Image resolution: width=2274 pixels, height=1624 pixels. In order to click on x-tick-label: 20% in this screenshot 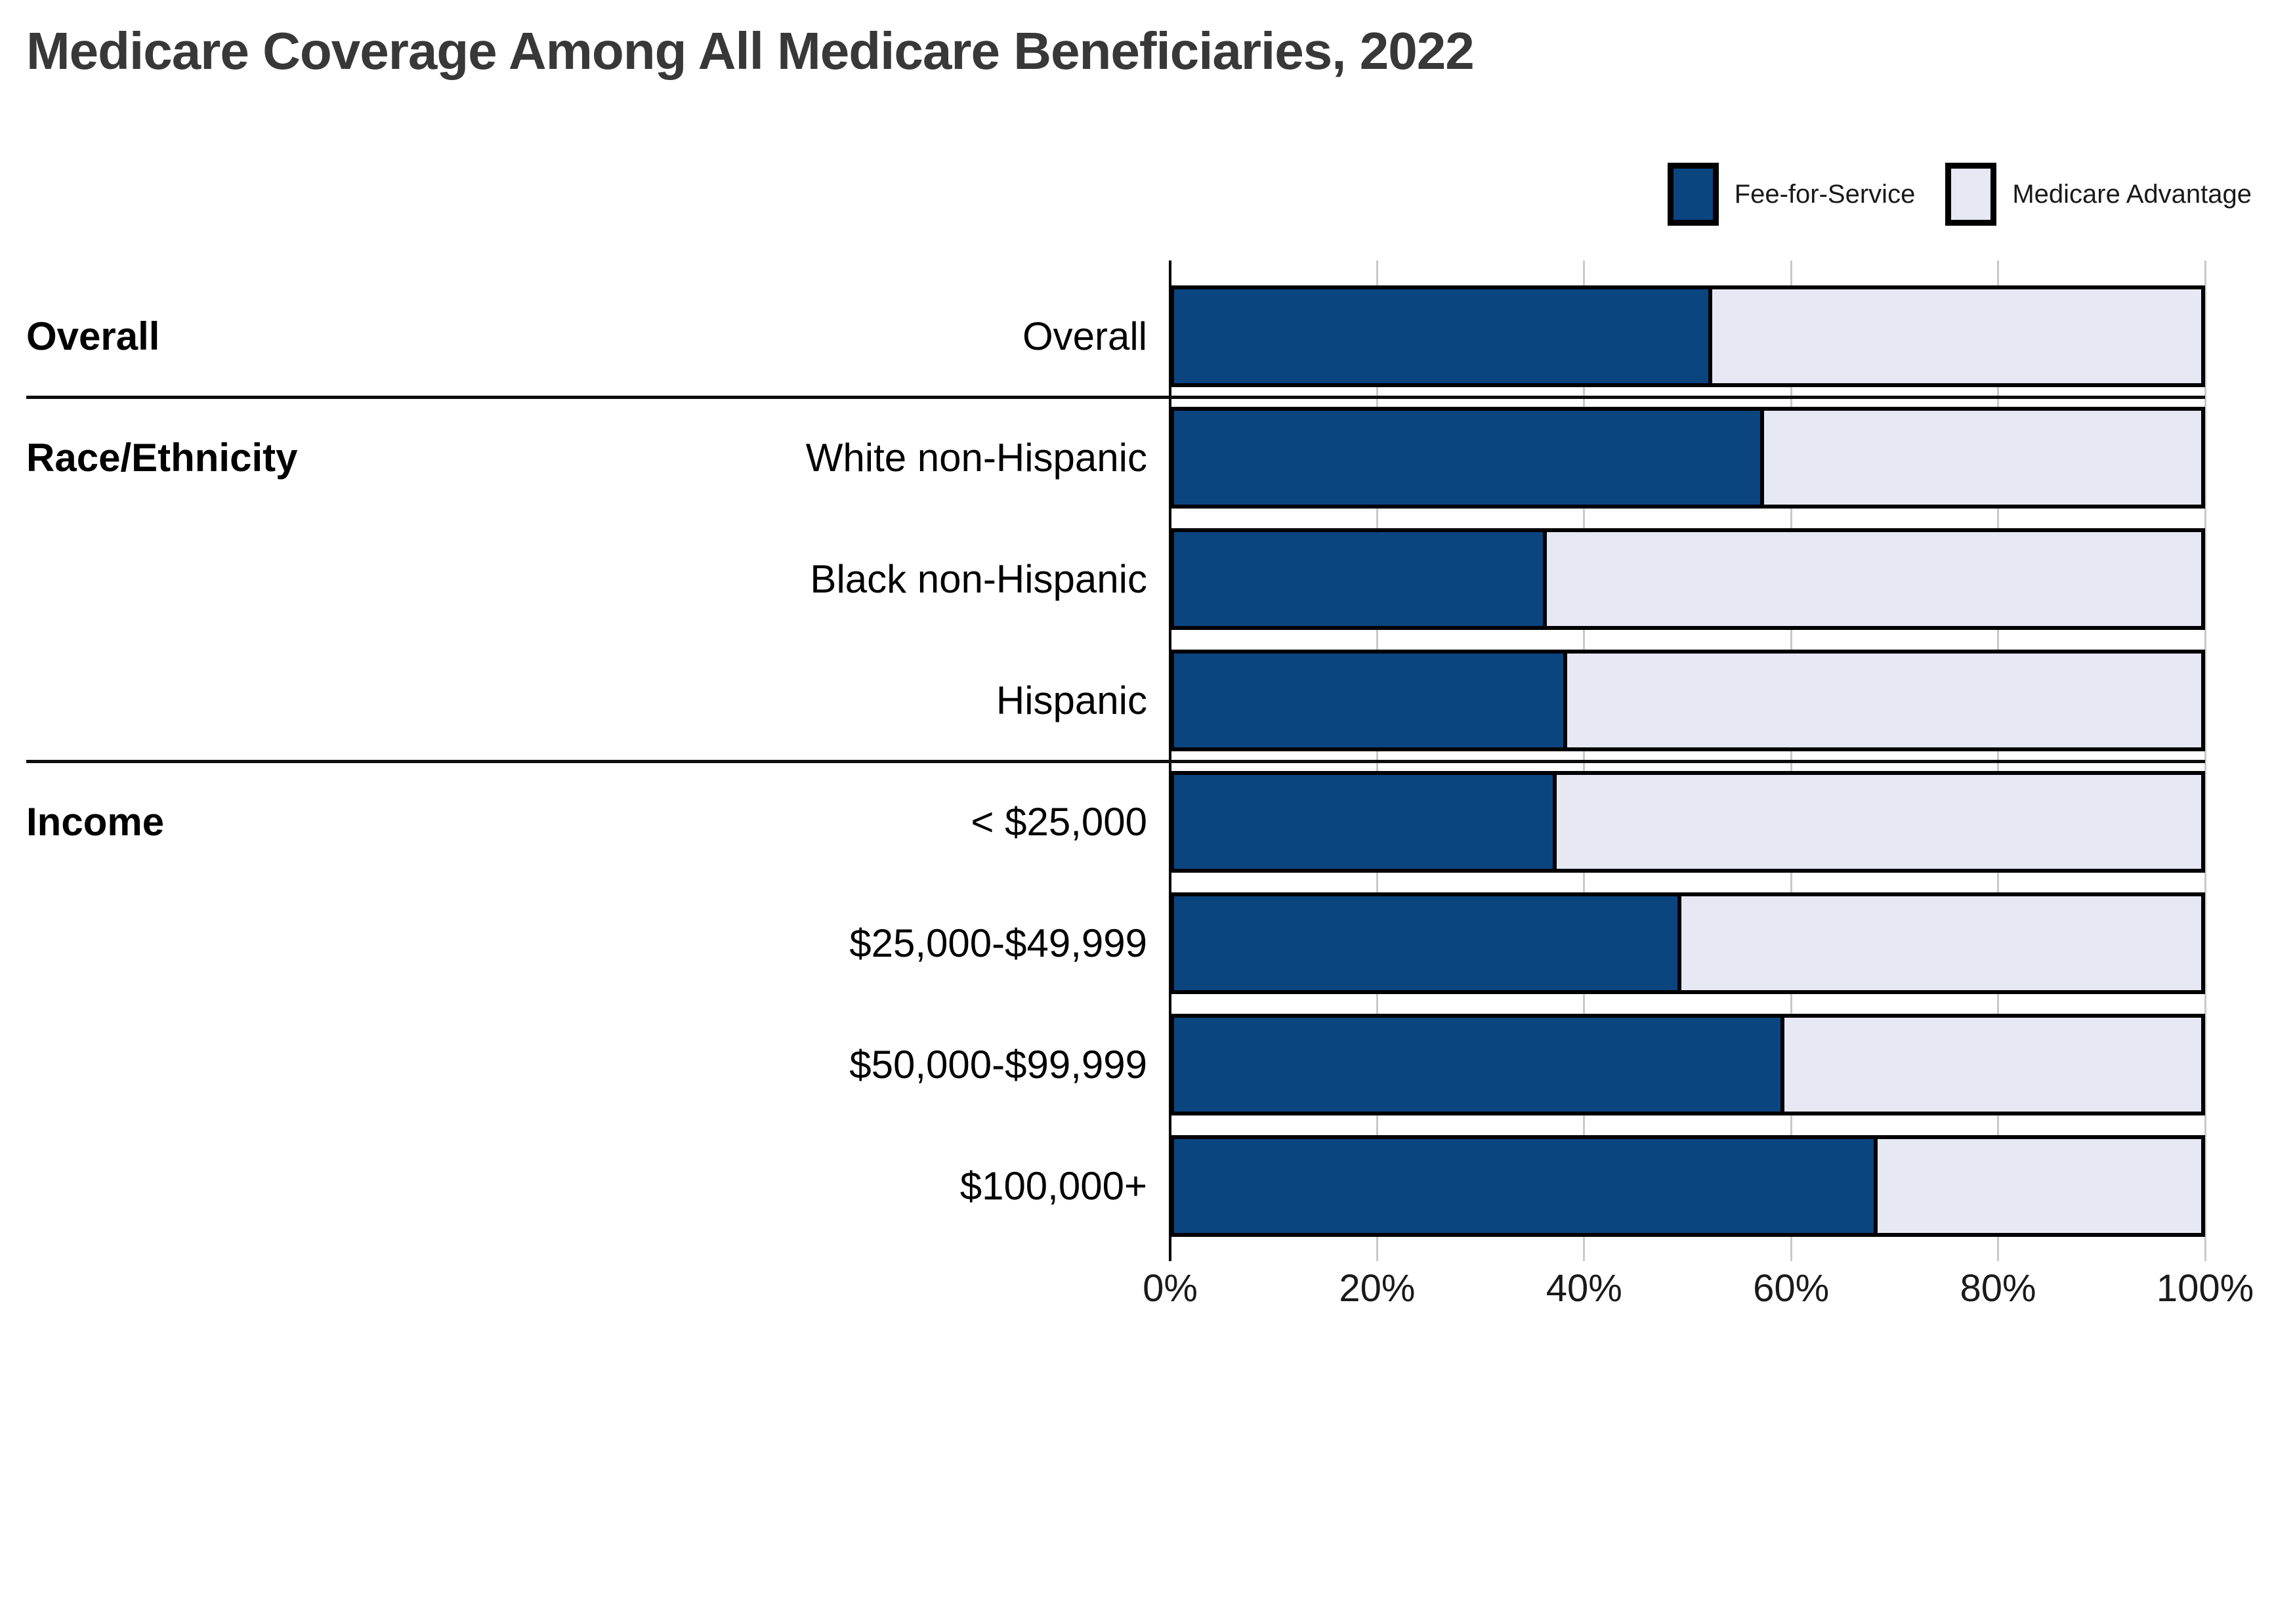, I will do `click(1377, 1288)`.